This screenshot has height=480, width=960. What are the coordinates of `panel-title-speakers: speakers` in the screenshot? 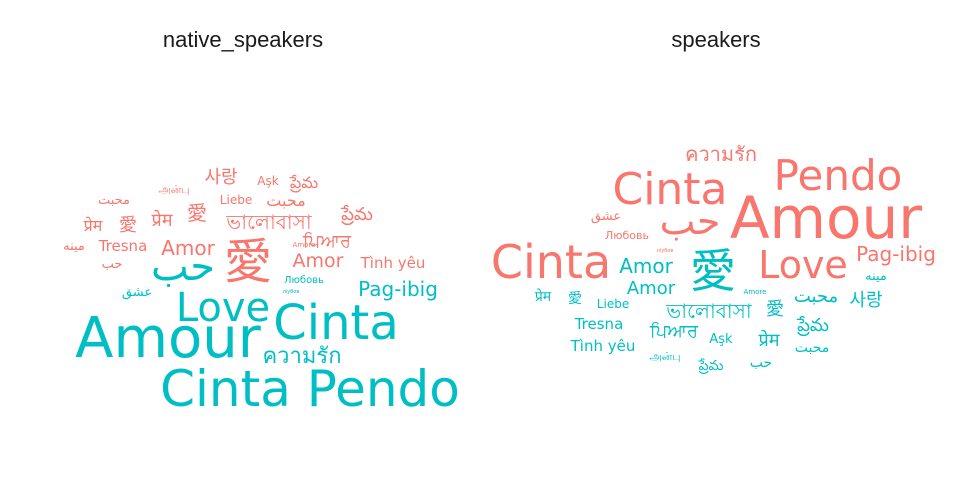 It's located at (715, 39).